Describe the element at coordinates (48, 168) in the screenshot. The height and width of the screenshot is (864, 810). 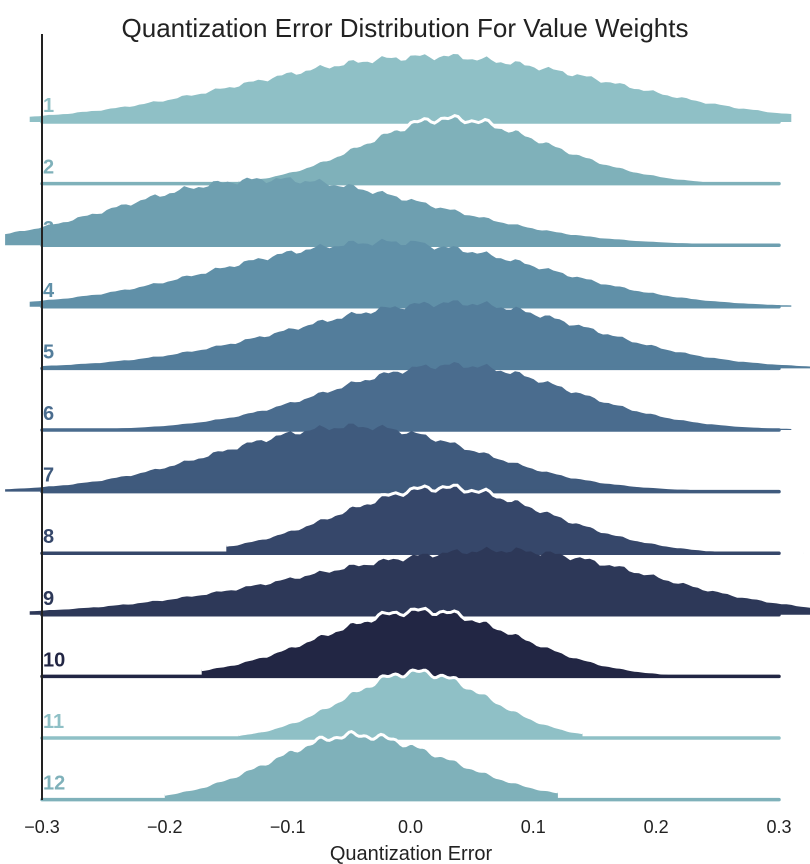
I see `ridge-label-2: 2` at that location.